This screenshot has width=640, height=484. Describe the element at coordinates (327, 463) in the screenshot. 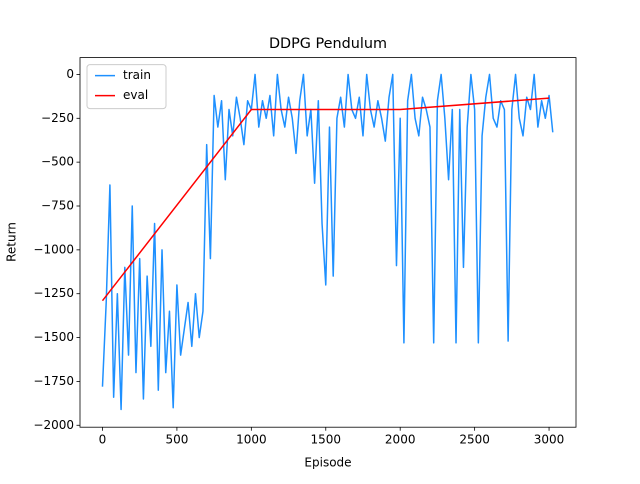

I see `x-axis-label: Episode` at that location.